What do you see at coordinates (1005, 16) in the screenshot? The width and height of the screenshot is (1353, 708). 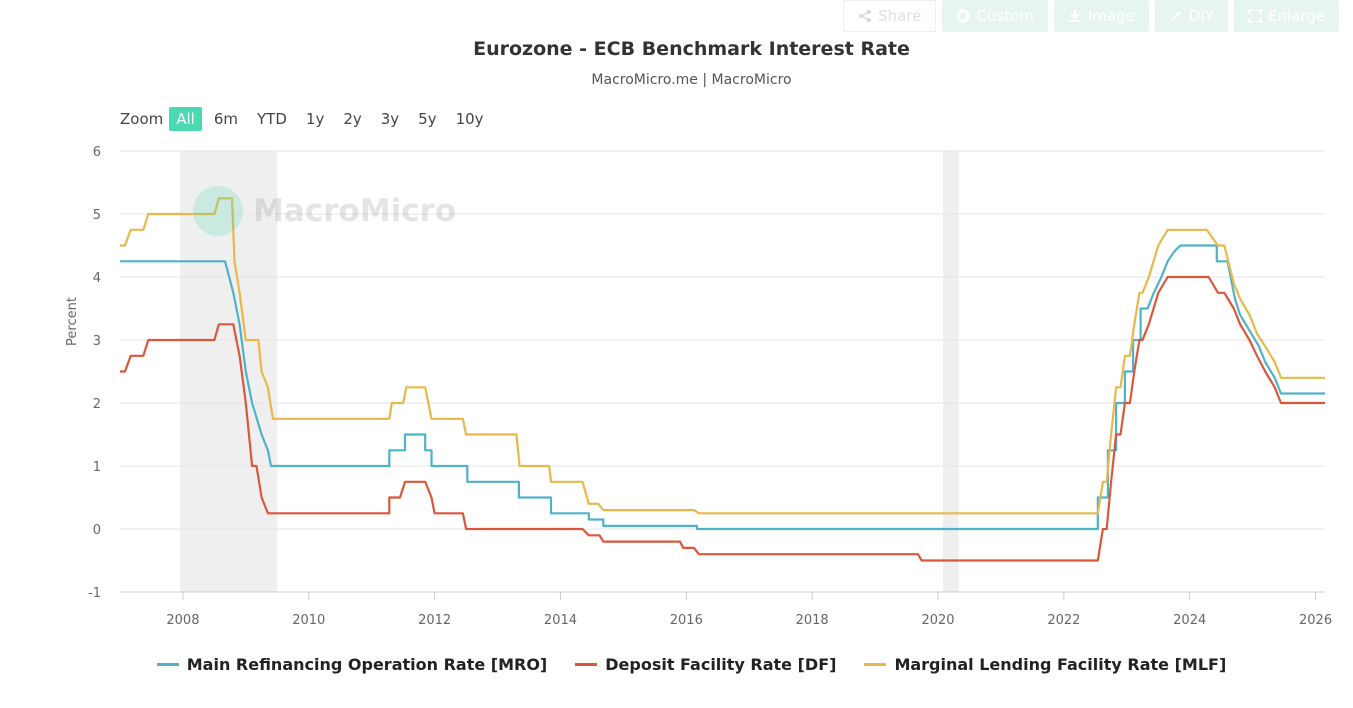 I see `custom-label: Custom` at bounding box center [1005, 16].